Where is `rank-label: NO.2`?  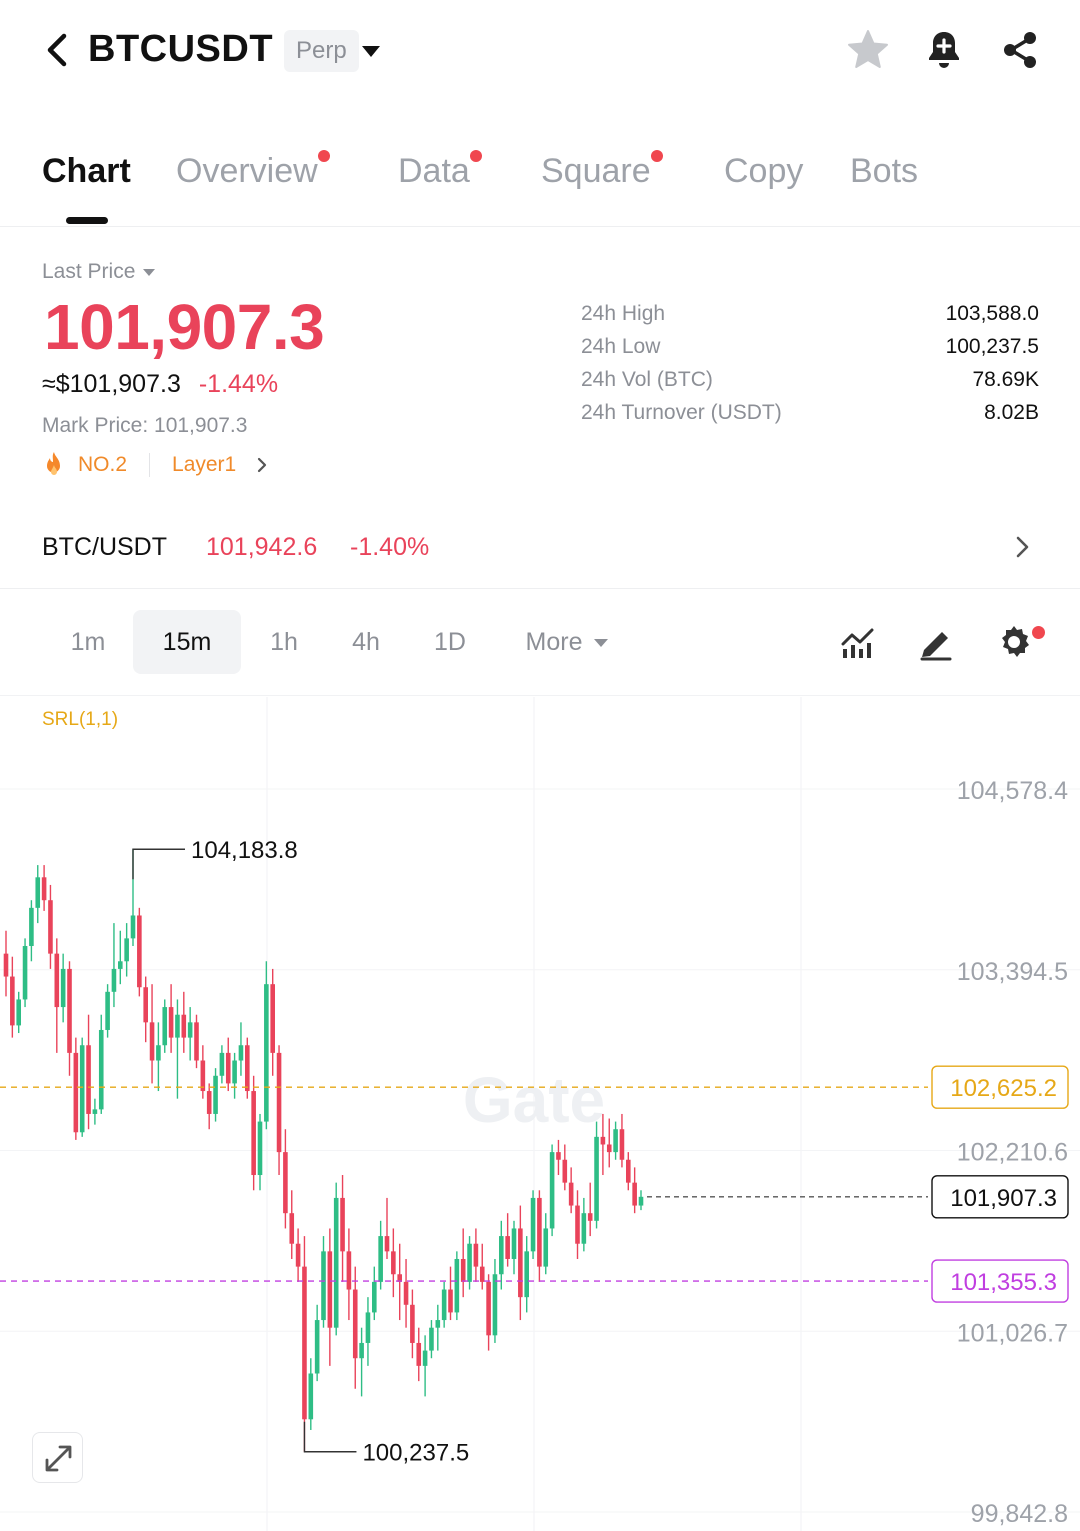 rank-label: NO.2 is located at coordinates (103, 464).